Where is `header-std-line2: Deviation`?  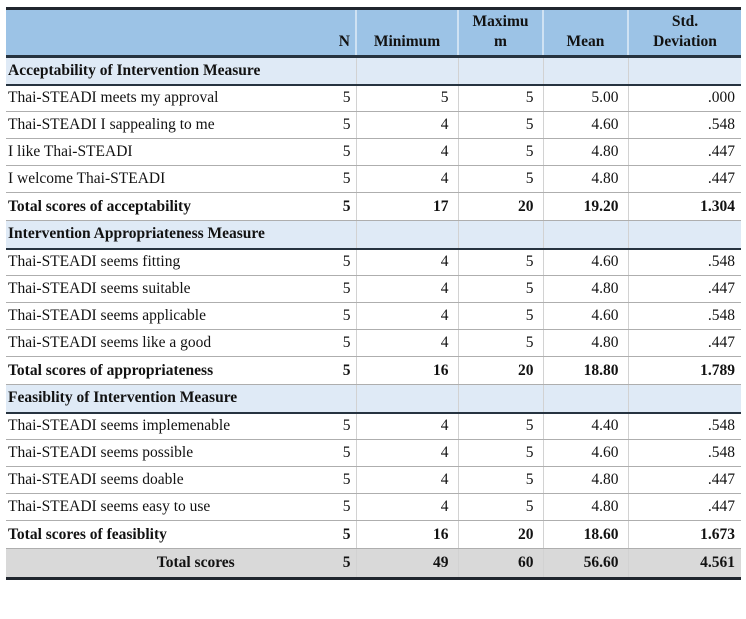 header-std-line2: Deviation is located at coordinates (685, 41).